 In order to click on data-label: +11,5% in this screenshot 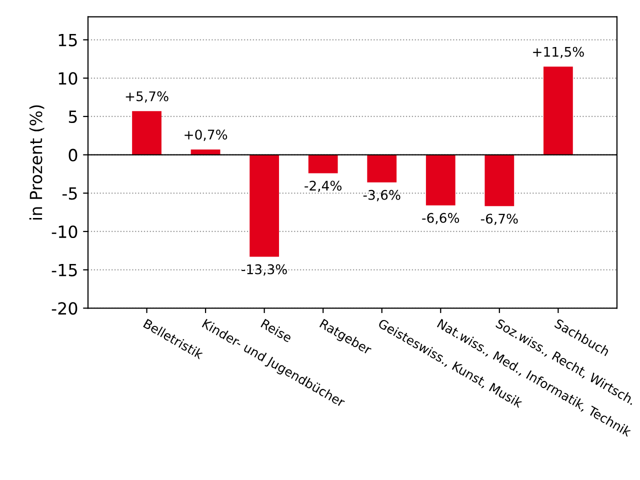, I will do `click(558, 52)`.